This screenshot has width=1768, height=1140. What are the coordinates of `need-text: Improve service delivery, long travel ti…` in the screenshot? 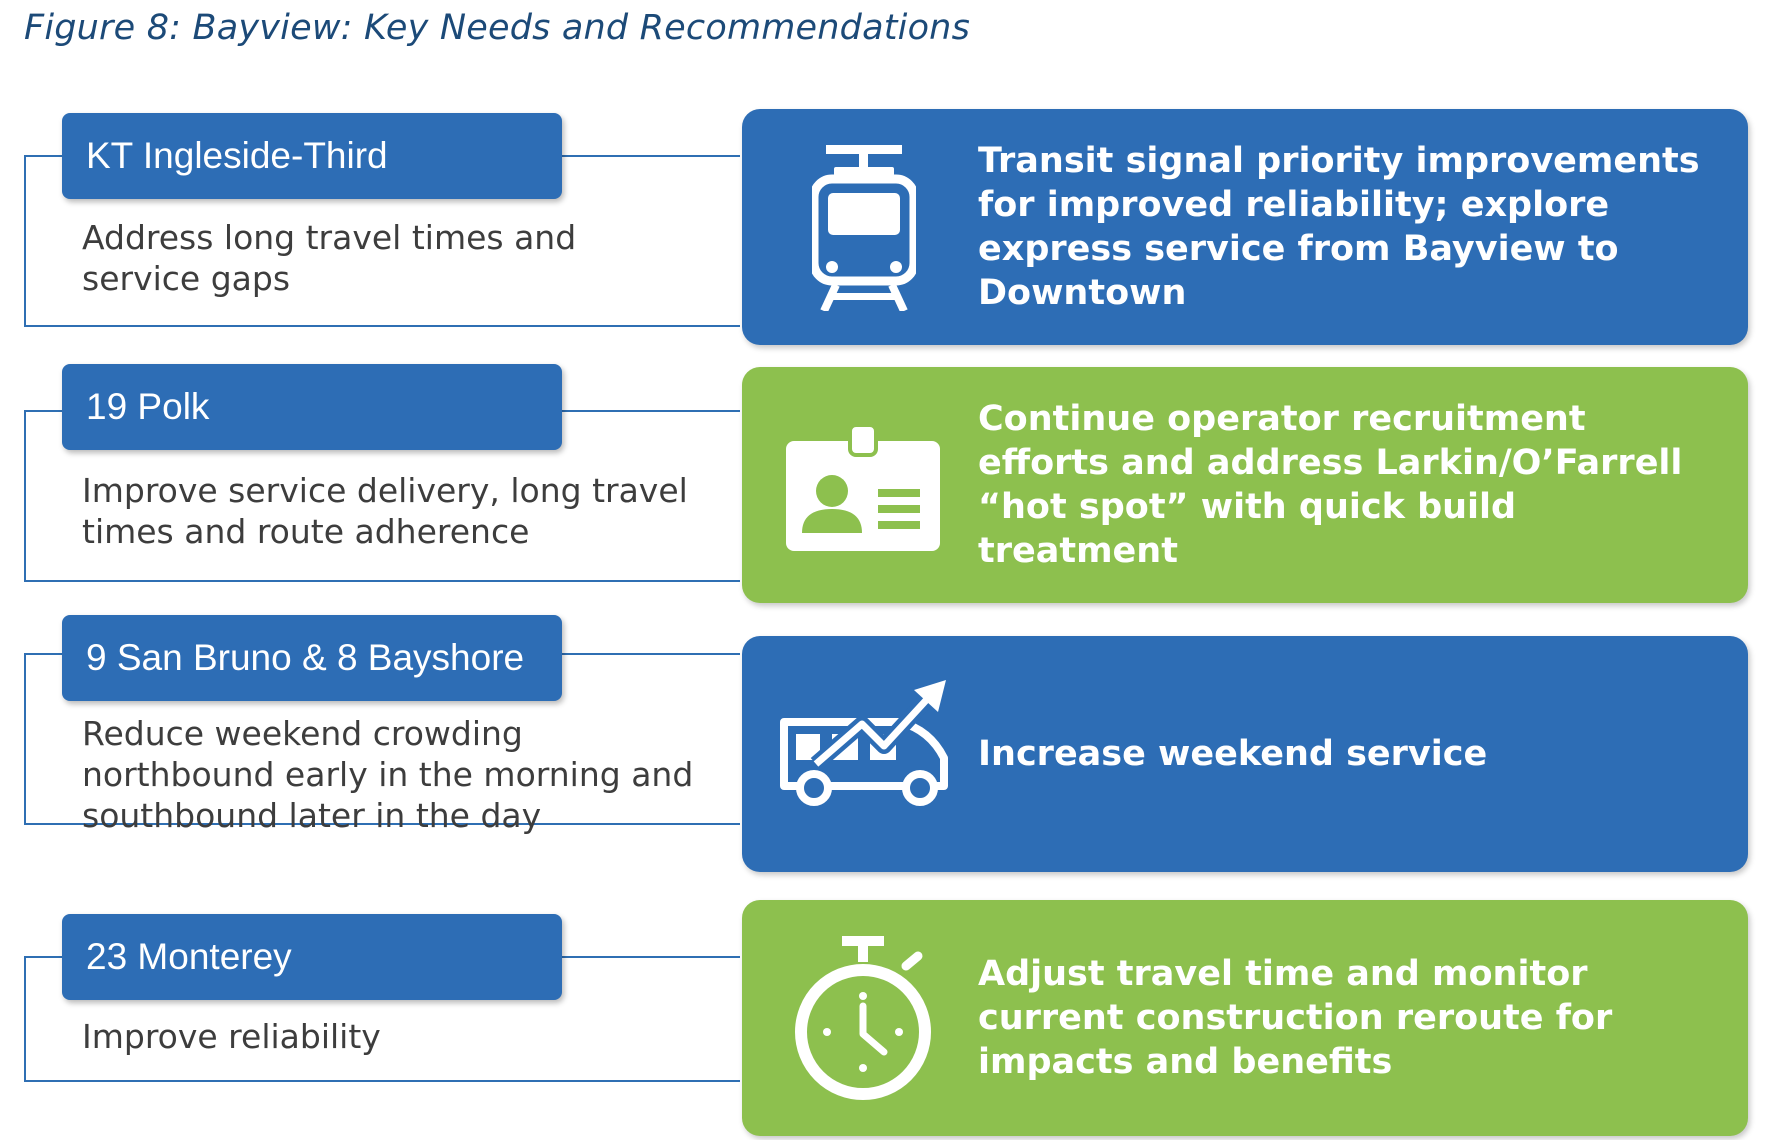 It's located at (385, 511).